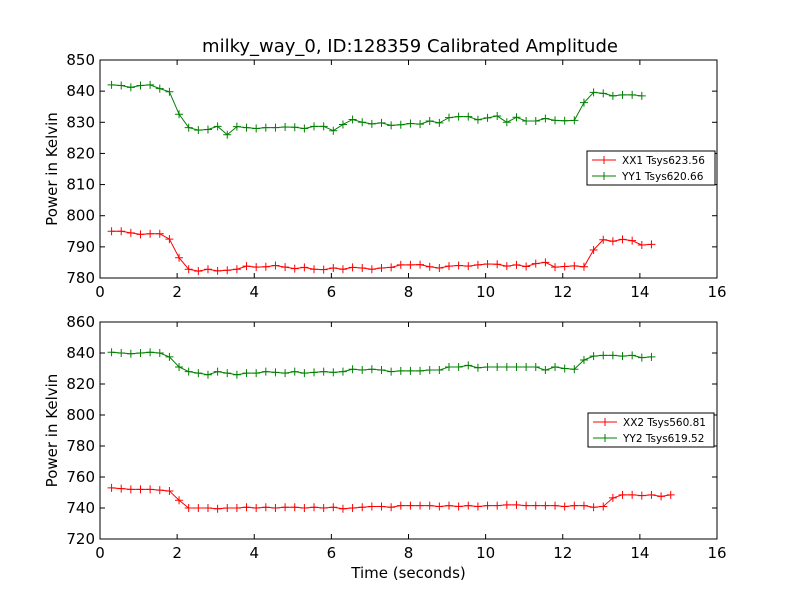  I want to click on x-axis-label: Time (seconds), so click(408, 573).